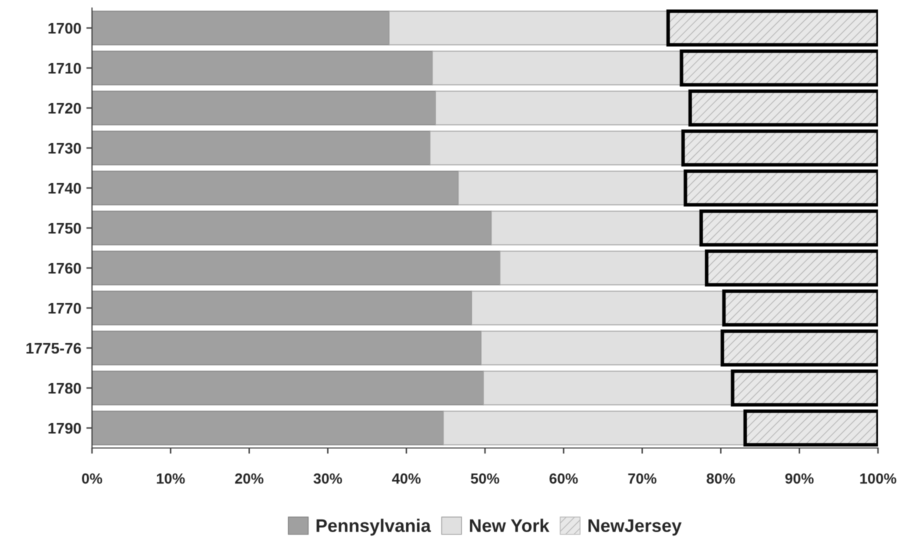 This screenshot has height=538, width=908. Describe the element at coordinates (64, 68) in the screenshot. I see `y-tick-label: 1710` at that location.